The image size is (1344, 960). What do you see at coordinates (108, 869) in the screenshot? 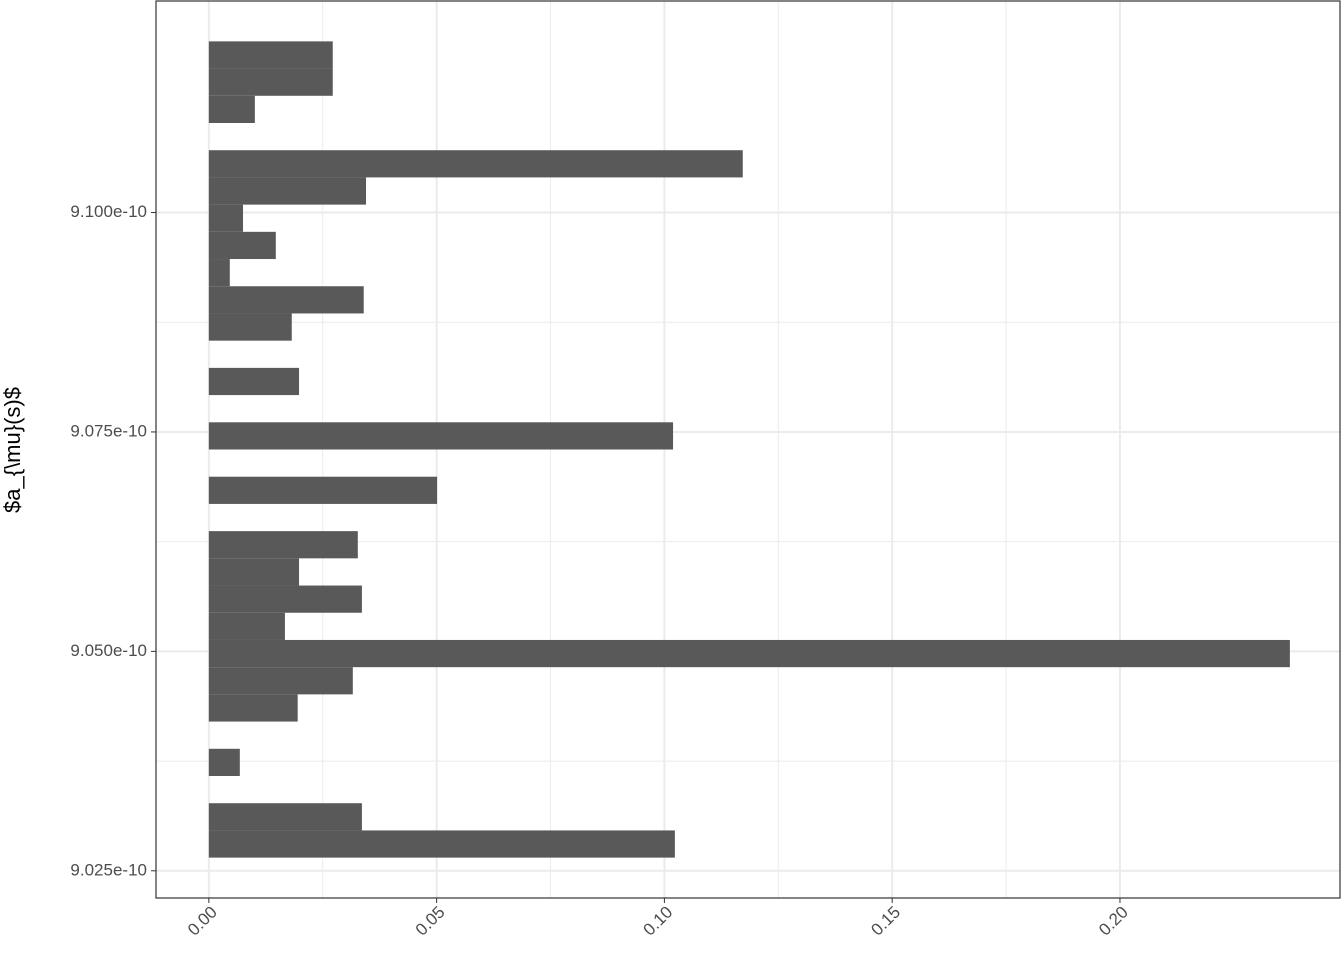
I see `y-tick-label: 9.025e-10` at bounding box center [108, 869].